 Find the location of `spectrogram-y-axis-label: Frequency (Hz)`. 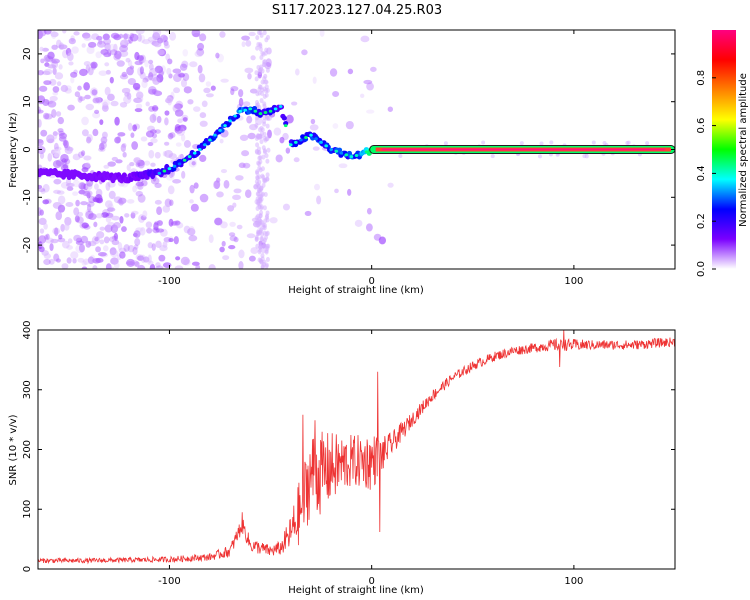

spectrogram-y-axis-label: Frequency (Hz) is located at coordinates (13, 150).